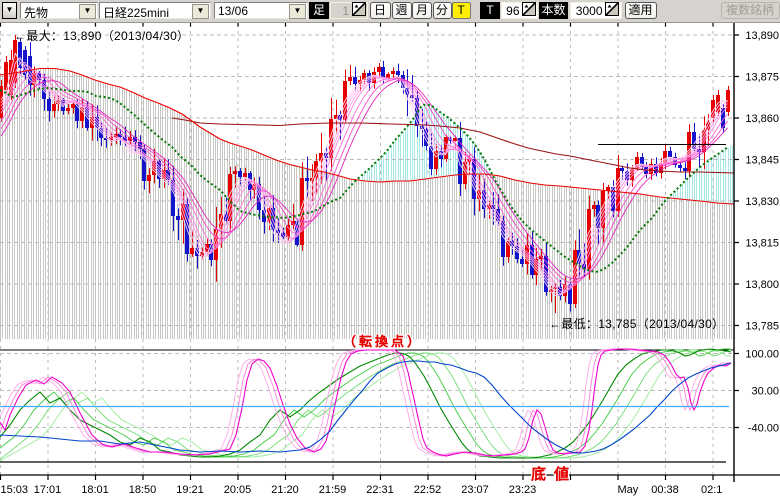 Image resolution: width=780 pixels, height=500 pixels. I want to click on svg-text: May, so click(628, 490).